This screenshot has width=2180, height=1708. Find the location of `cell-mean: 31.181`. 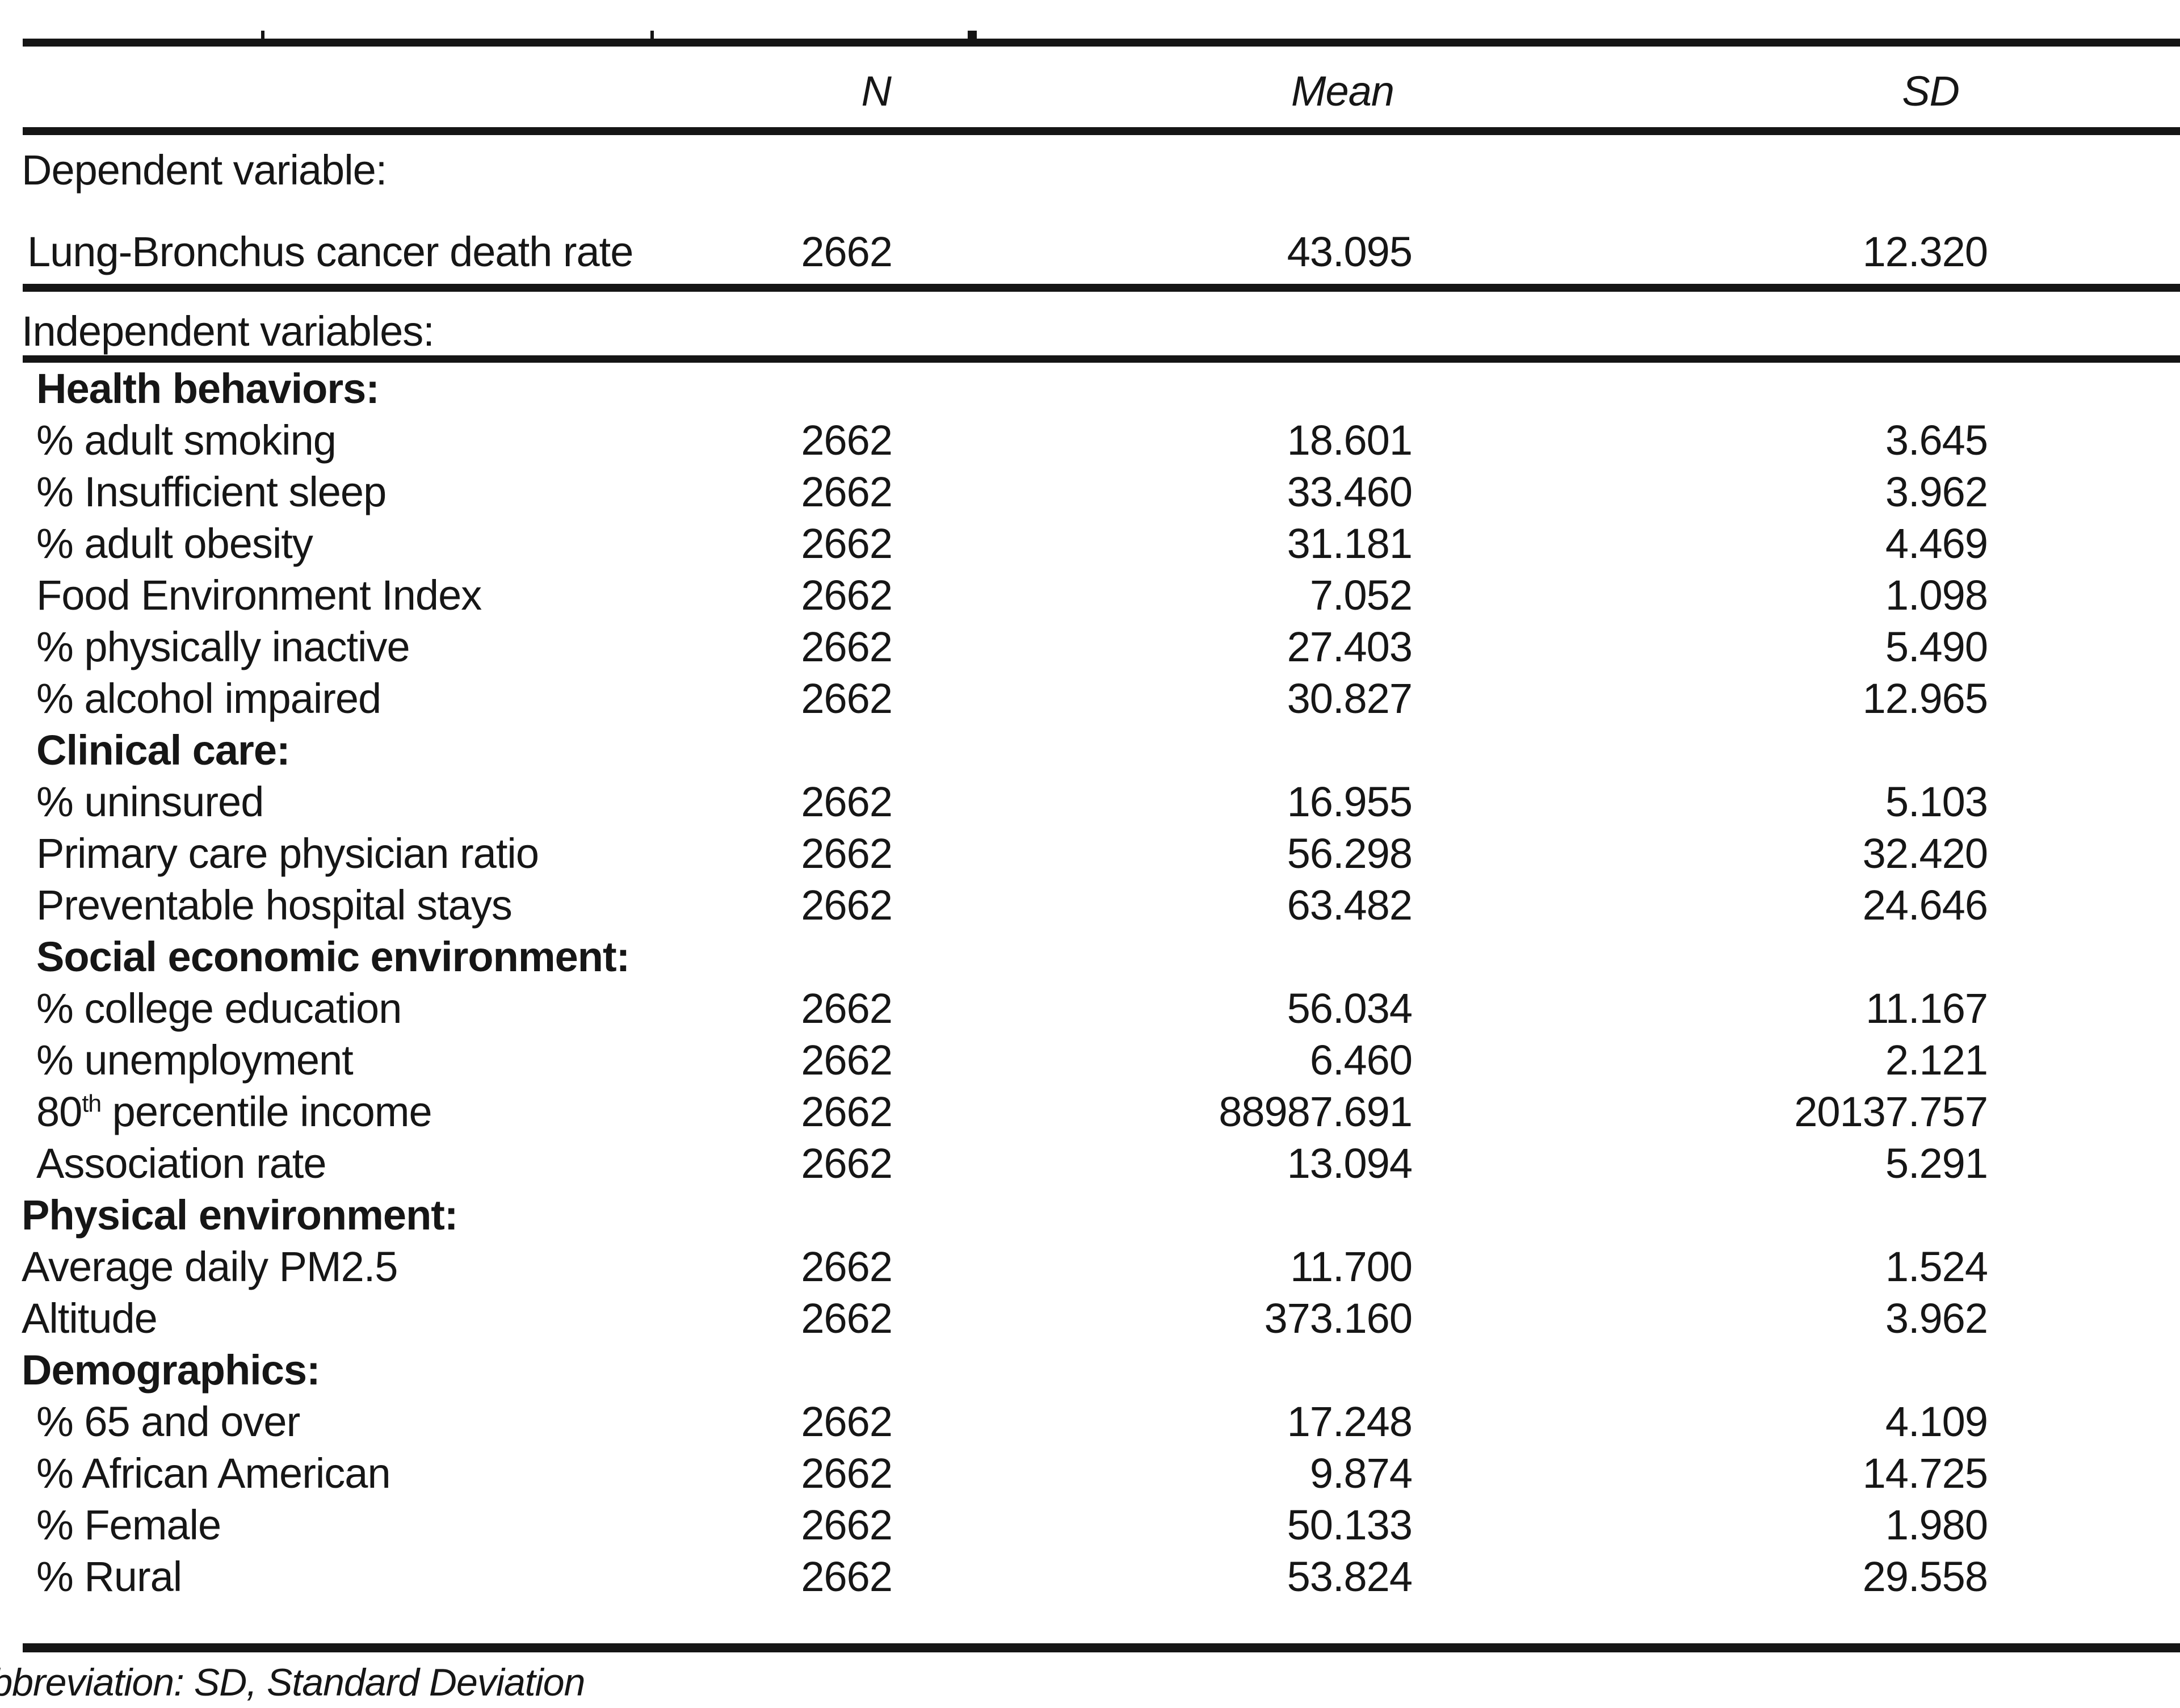

cell-mean: 31.181 is located at coordinates (1350, 543).